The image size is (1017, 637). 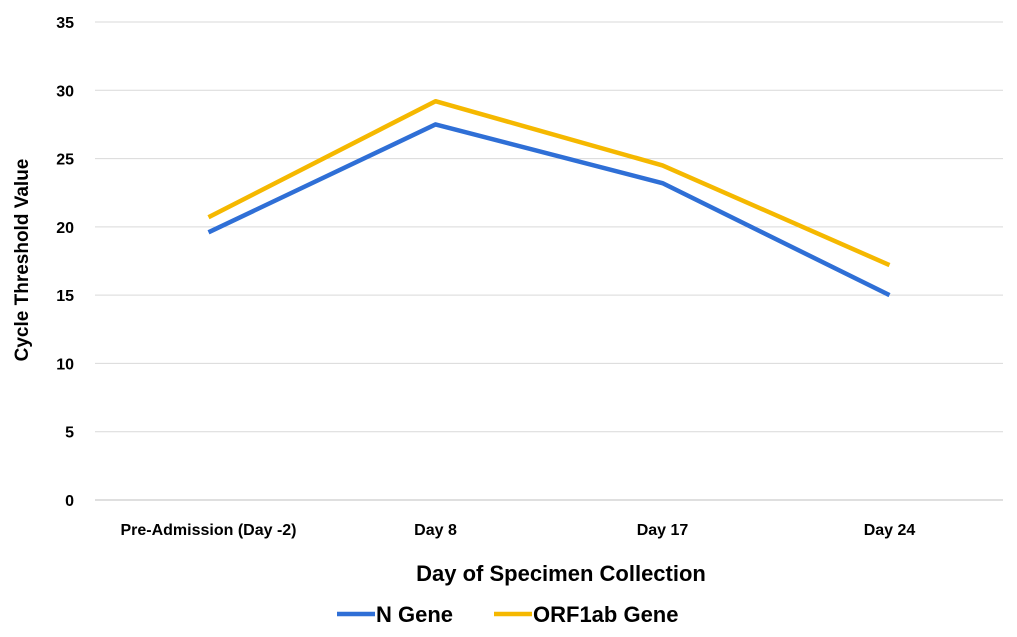 I want to click on x-axis-title: Day of Specimen Collection, so click(x=561, y=573).